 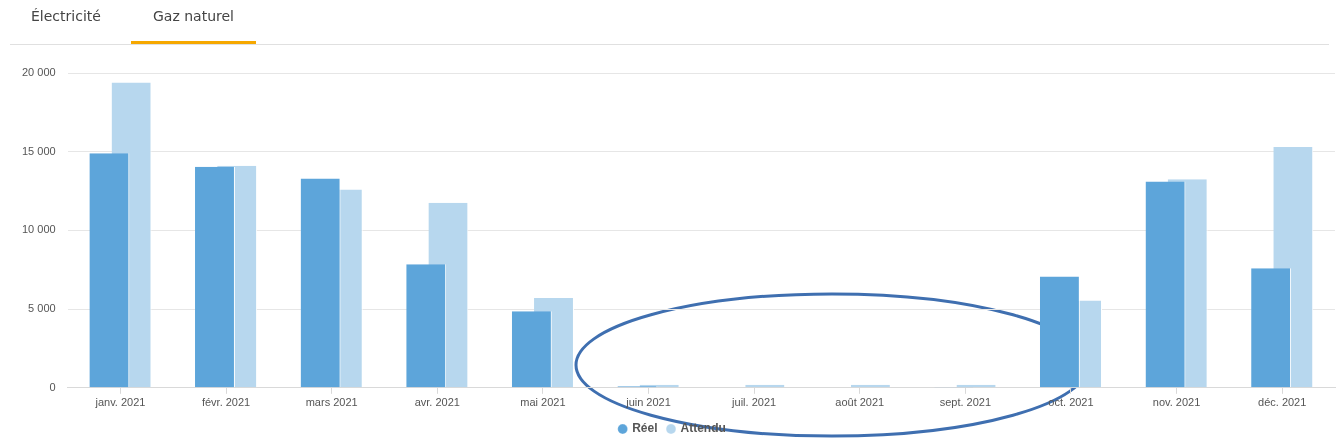 What do you see at coordinates (437, 402) in the screenshot?
I see `x-tick-label: avr. 2021` at bounding box center [437, 402].